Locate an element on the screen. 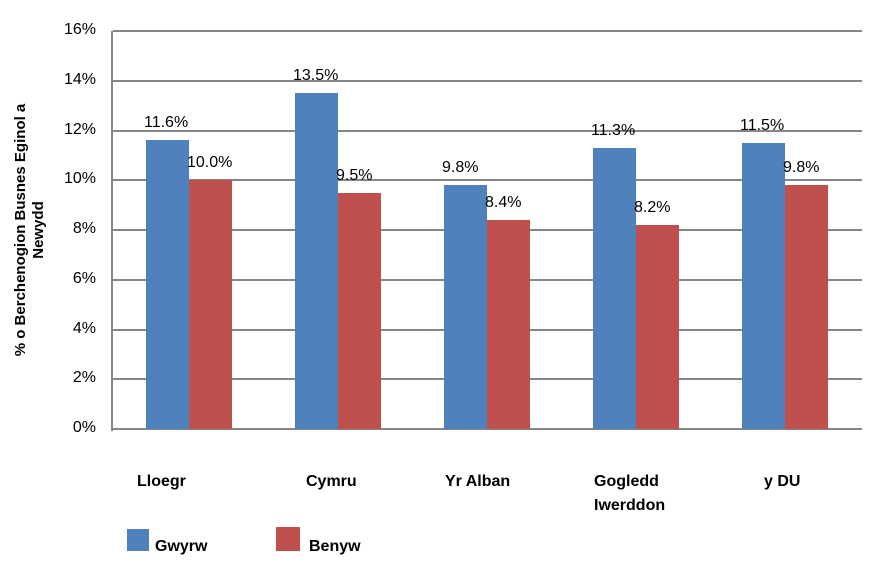 This screenshot has width=893, height=571. data-label: 10.0% is located at coordinates (210, 163).